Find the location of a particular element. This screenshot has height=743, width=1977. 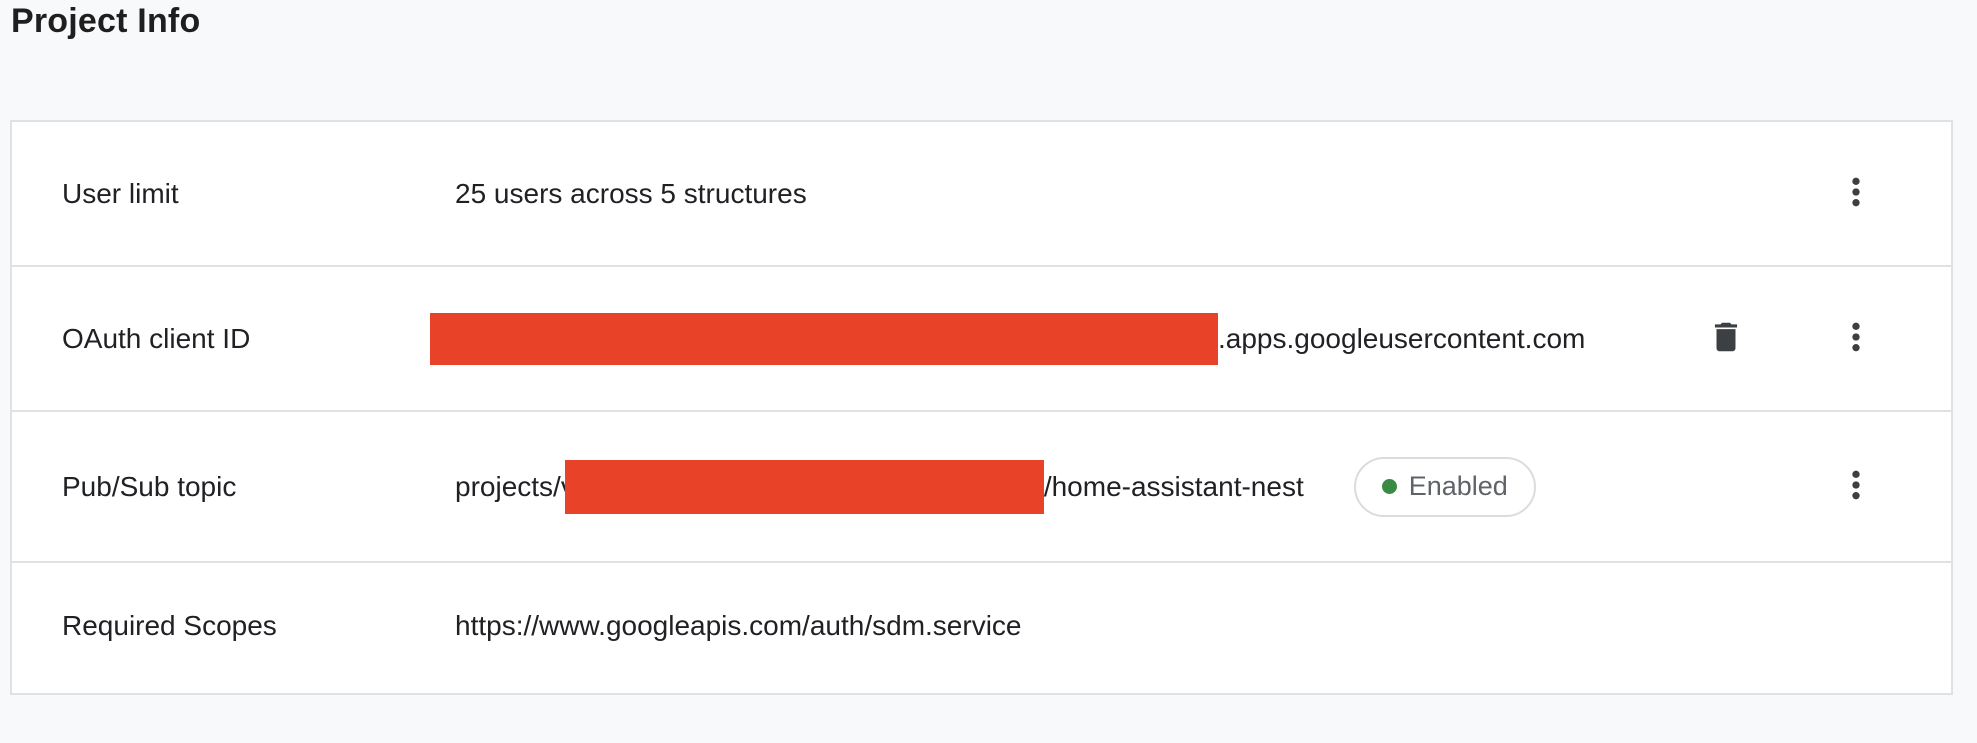

row-value: projects/v /home-assistant-nest Enabled is located at coordinates (1145, 486).